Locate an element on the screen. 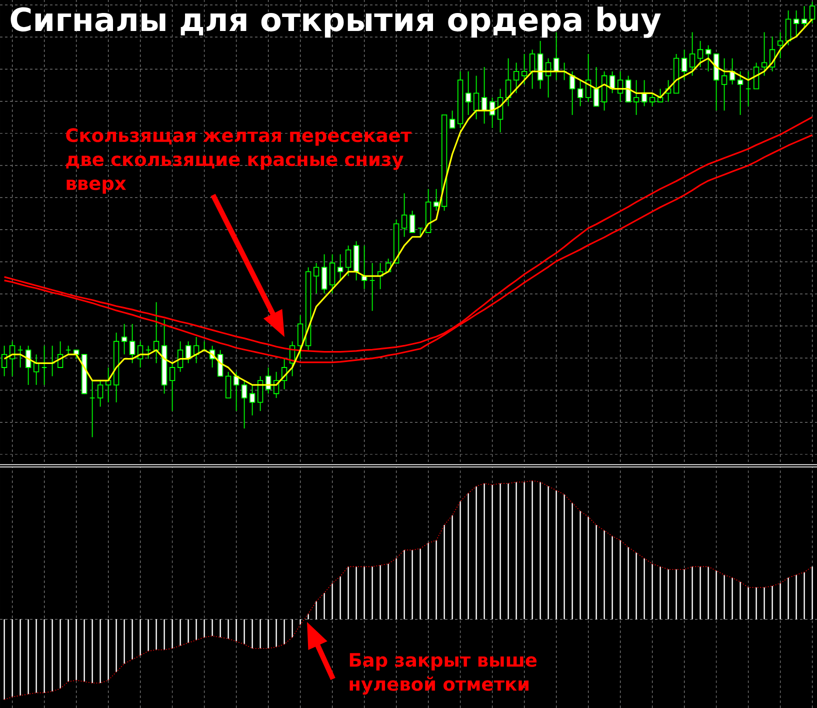  annotation: Бар закрыт выше нулевой отметки is located at coordinates (443, 674).